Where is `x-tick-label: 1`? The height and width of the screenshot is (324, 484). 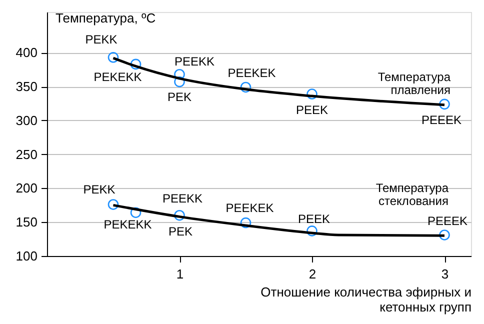
x-tick-label: 1 is located at coordinates (180, 274).